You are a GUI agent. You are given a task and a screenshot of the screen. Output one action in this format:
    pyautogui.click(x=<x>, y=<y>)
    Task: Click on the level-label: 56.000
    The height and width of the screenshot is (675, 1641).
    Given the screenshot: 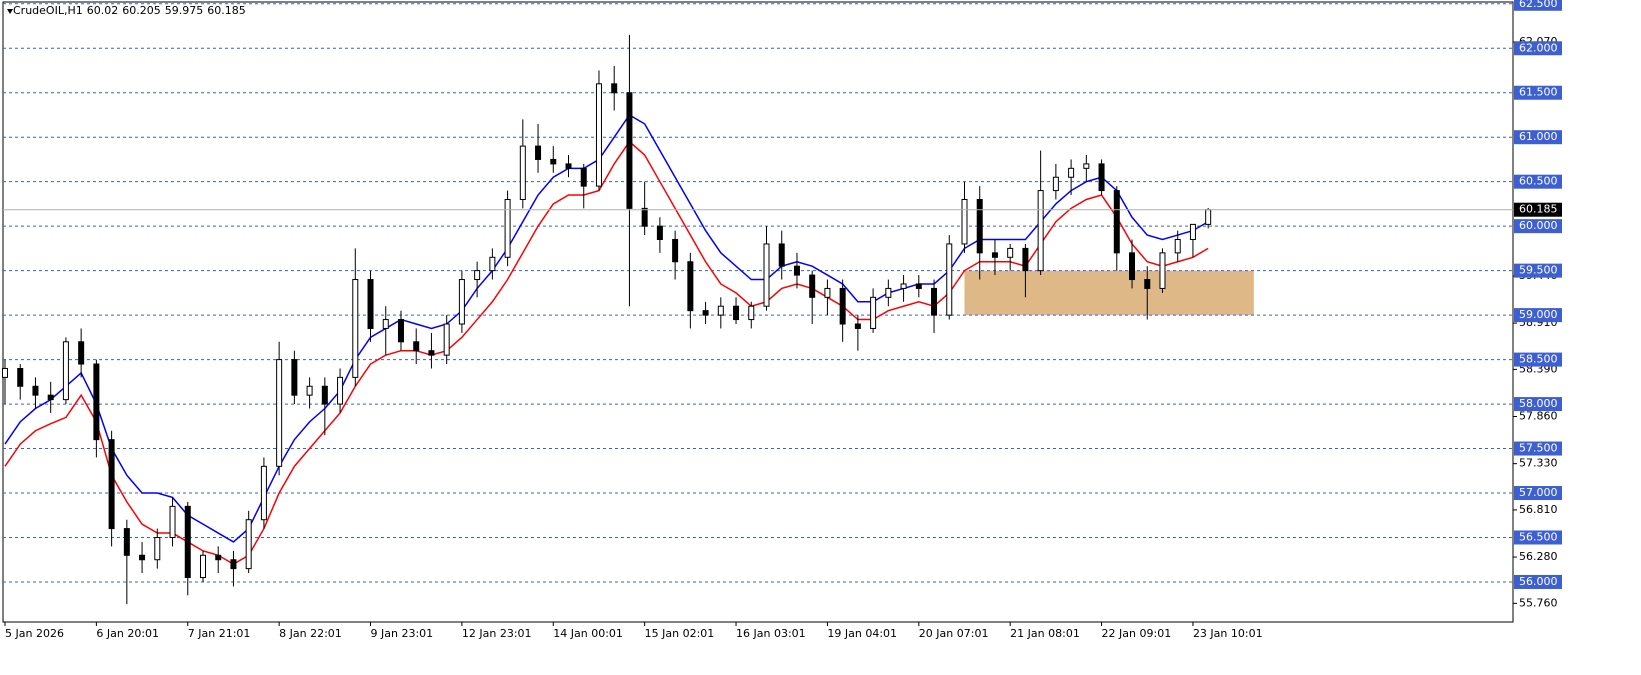 What is the action you would take?
    pyautogui.click(x=1538, y=581)
    